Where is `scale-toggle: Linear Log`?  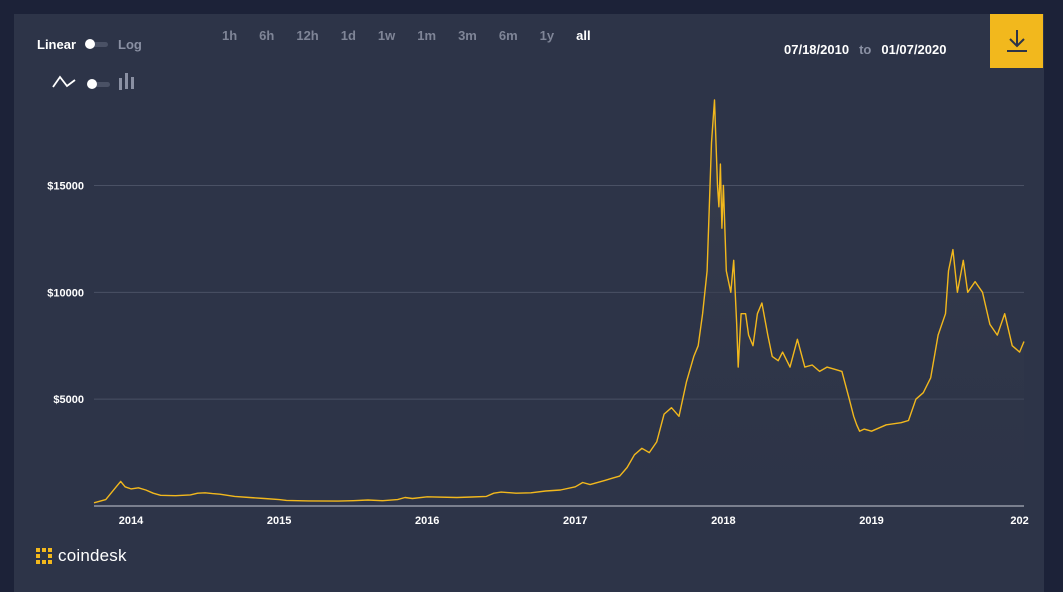 scale-toggle: Linear Log is located at coordinates (89, 44).